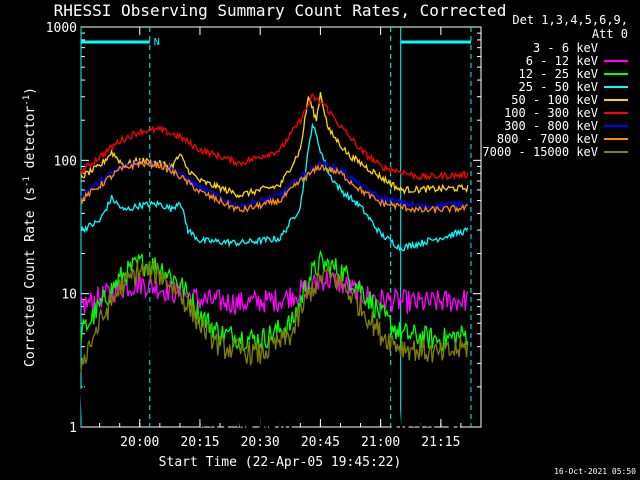  I want to click on y-tick-label: 10, so click(69, 295).